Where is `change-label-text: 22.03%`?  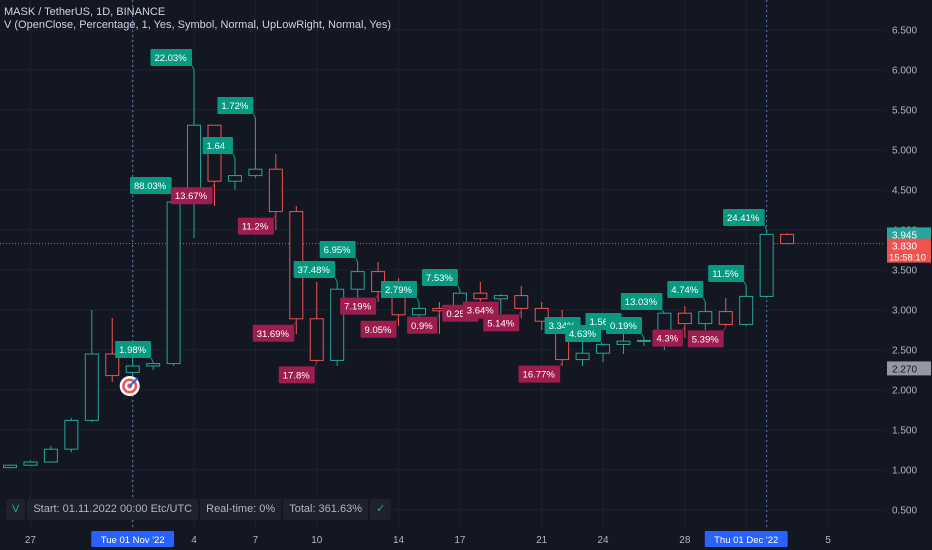 change-label-text: 22.03% is located at coordinates (170, 58).